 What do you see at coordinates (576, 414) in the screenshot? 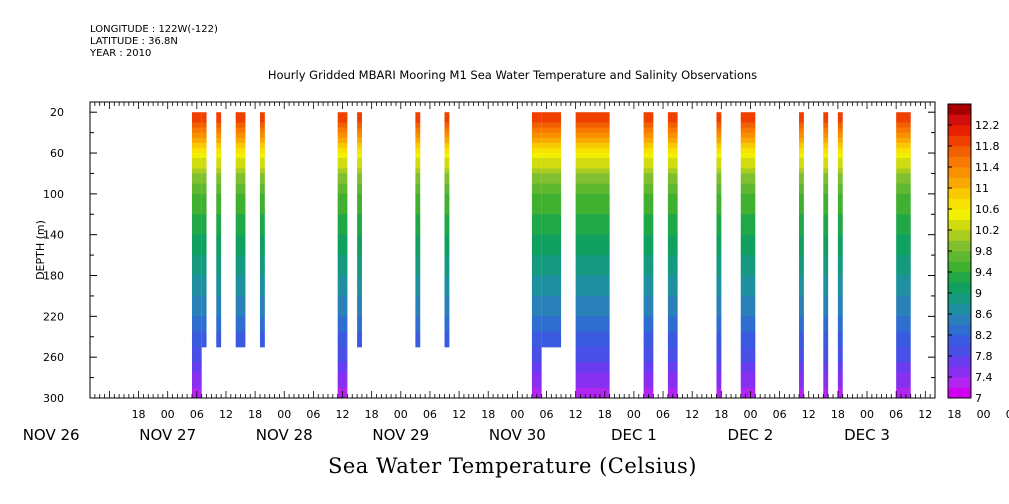
I see `x-tick-label: 12` at bounding box center [576, 414].